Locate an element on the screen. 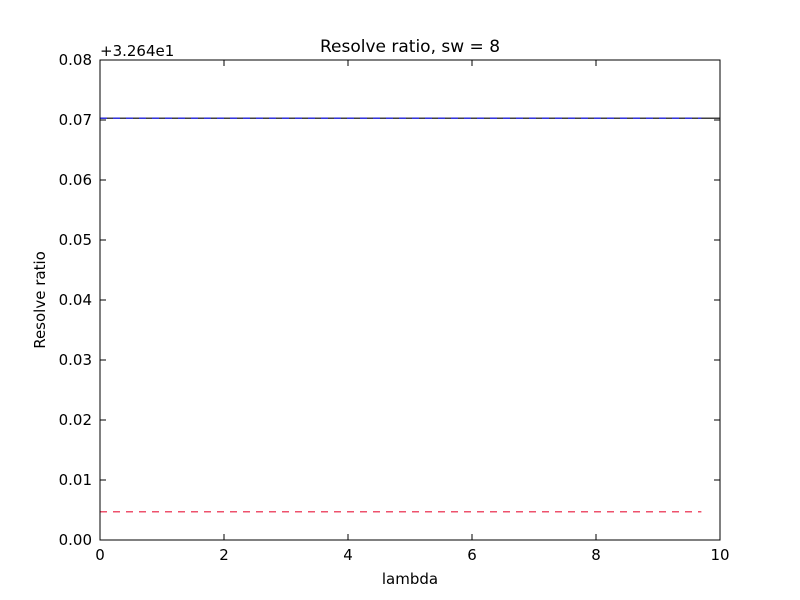 The width and height of the screenshot is (800, 600). x-tick-label: 6 is located at coordinates (472, 555).